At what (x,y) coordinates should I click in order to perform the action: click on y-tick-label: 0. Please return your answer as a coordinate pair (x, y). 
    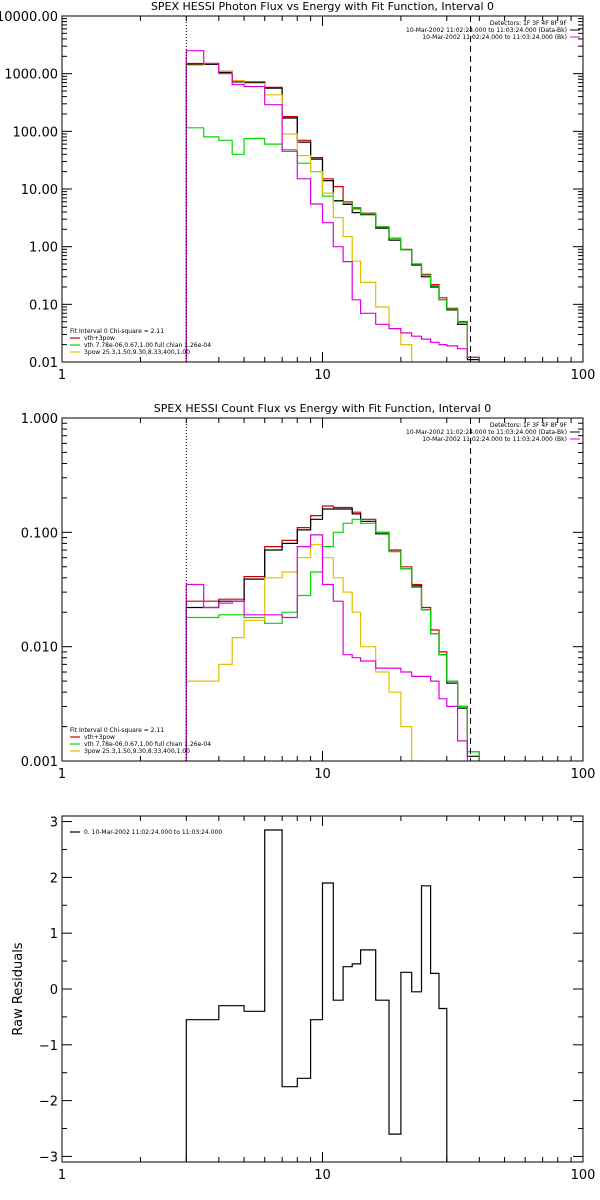
    Looking at the image, I should click on (54, 990).